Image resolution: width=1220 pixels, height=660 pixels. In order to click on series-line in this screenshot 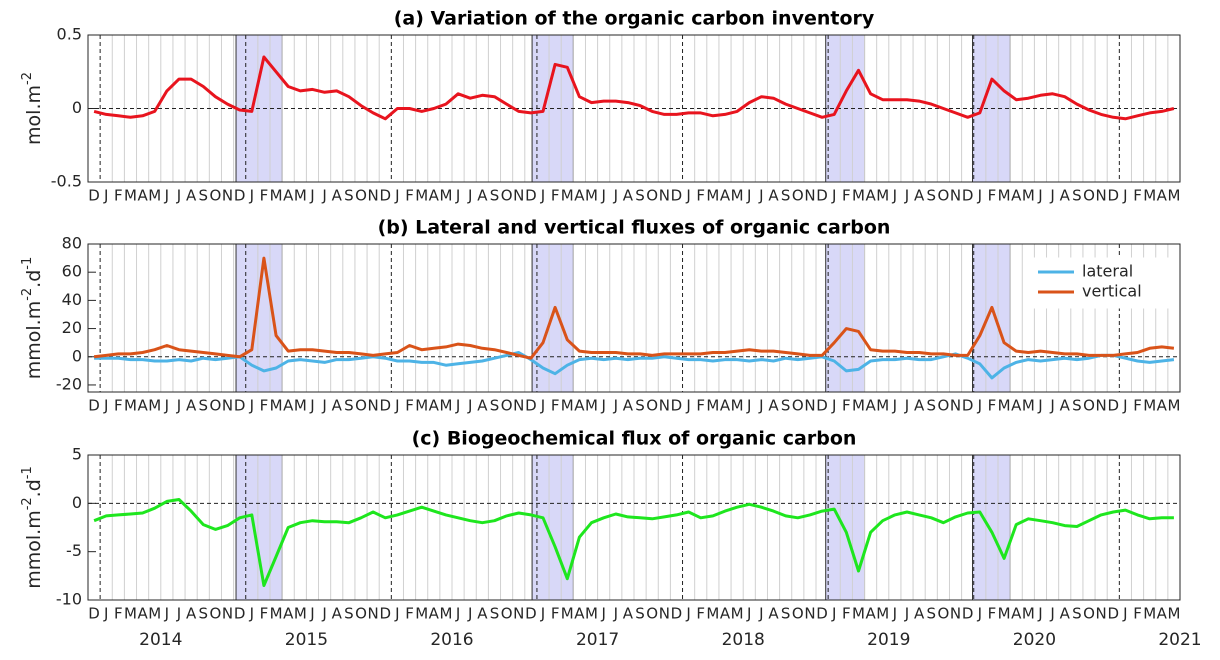, I will do `click(634, 88)`.